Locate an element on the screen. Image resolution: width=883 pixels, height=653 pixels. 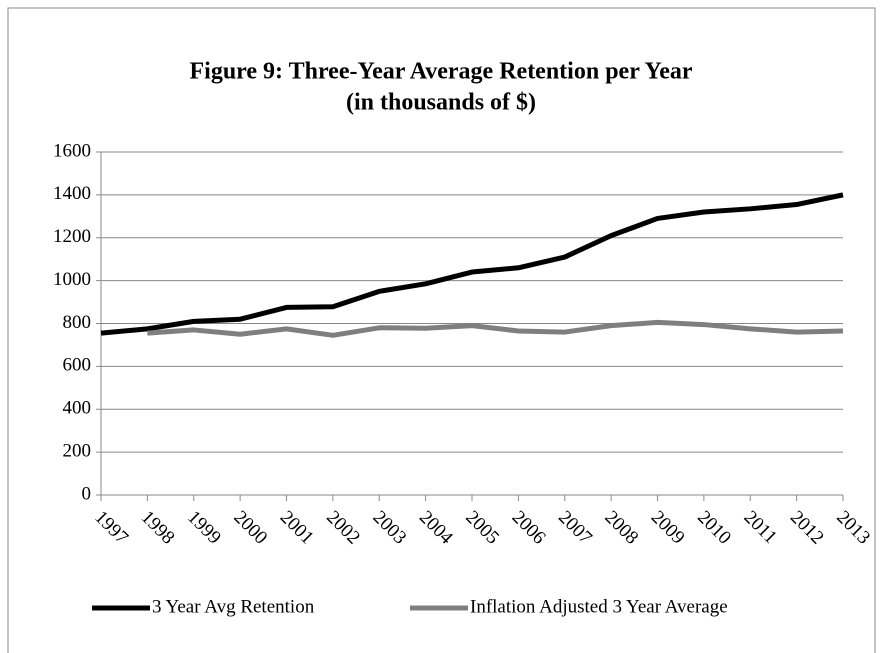
y-tick-label: 0 is located at coordinates (87, 493).